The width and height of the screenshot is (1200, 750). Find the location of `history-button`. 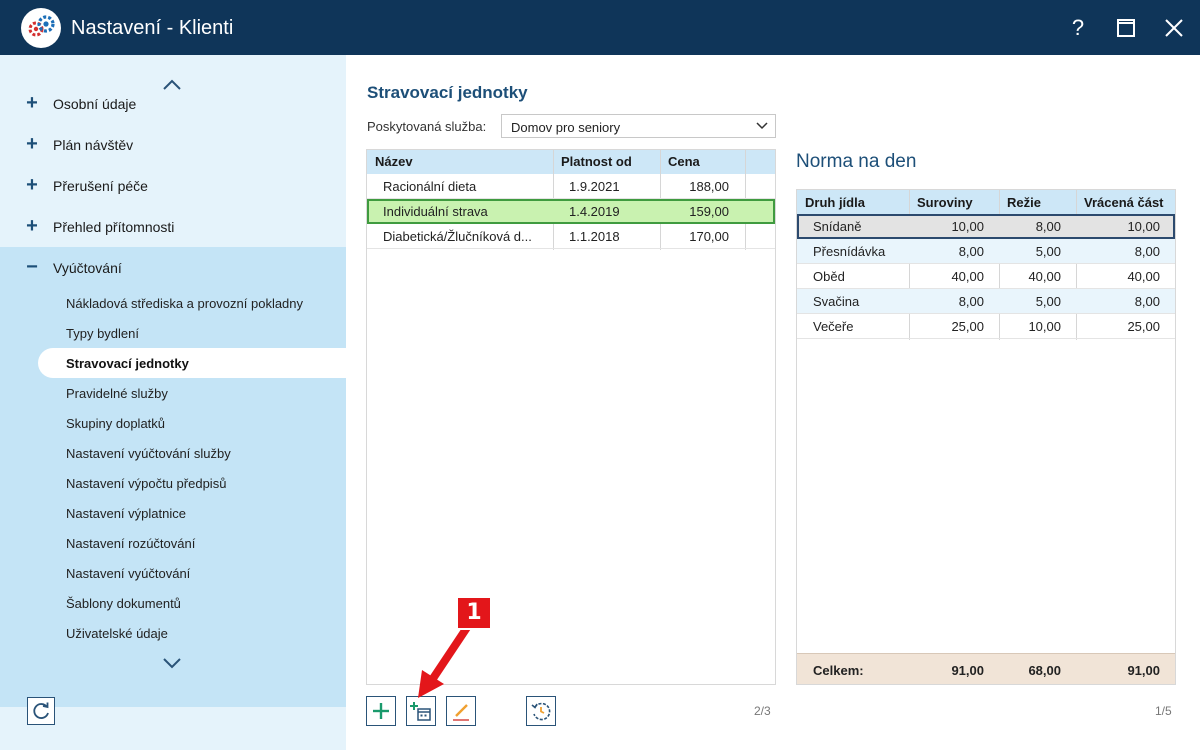

history-button is located at coordinates (541, 711).